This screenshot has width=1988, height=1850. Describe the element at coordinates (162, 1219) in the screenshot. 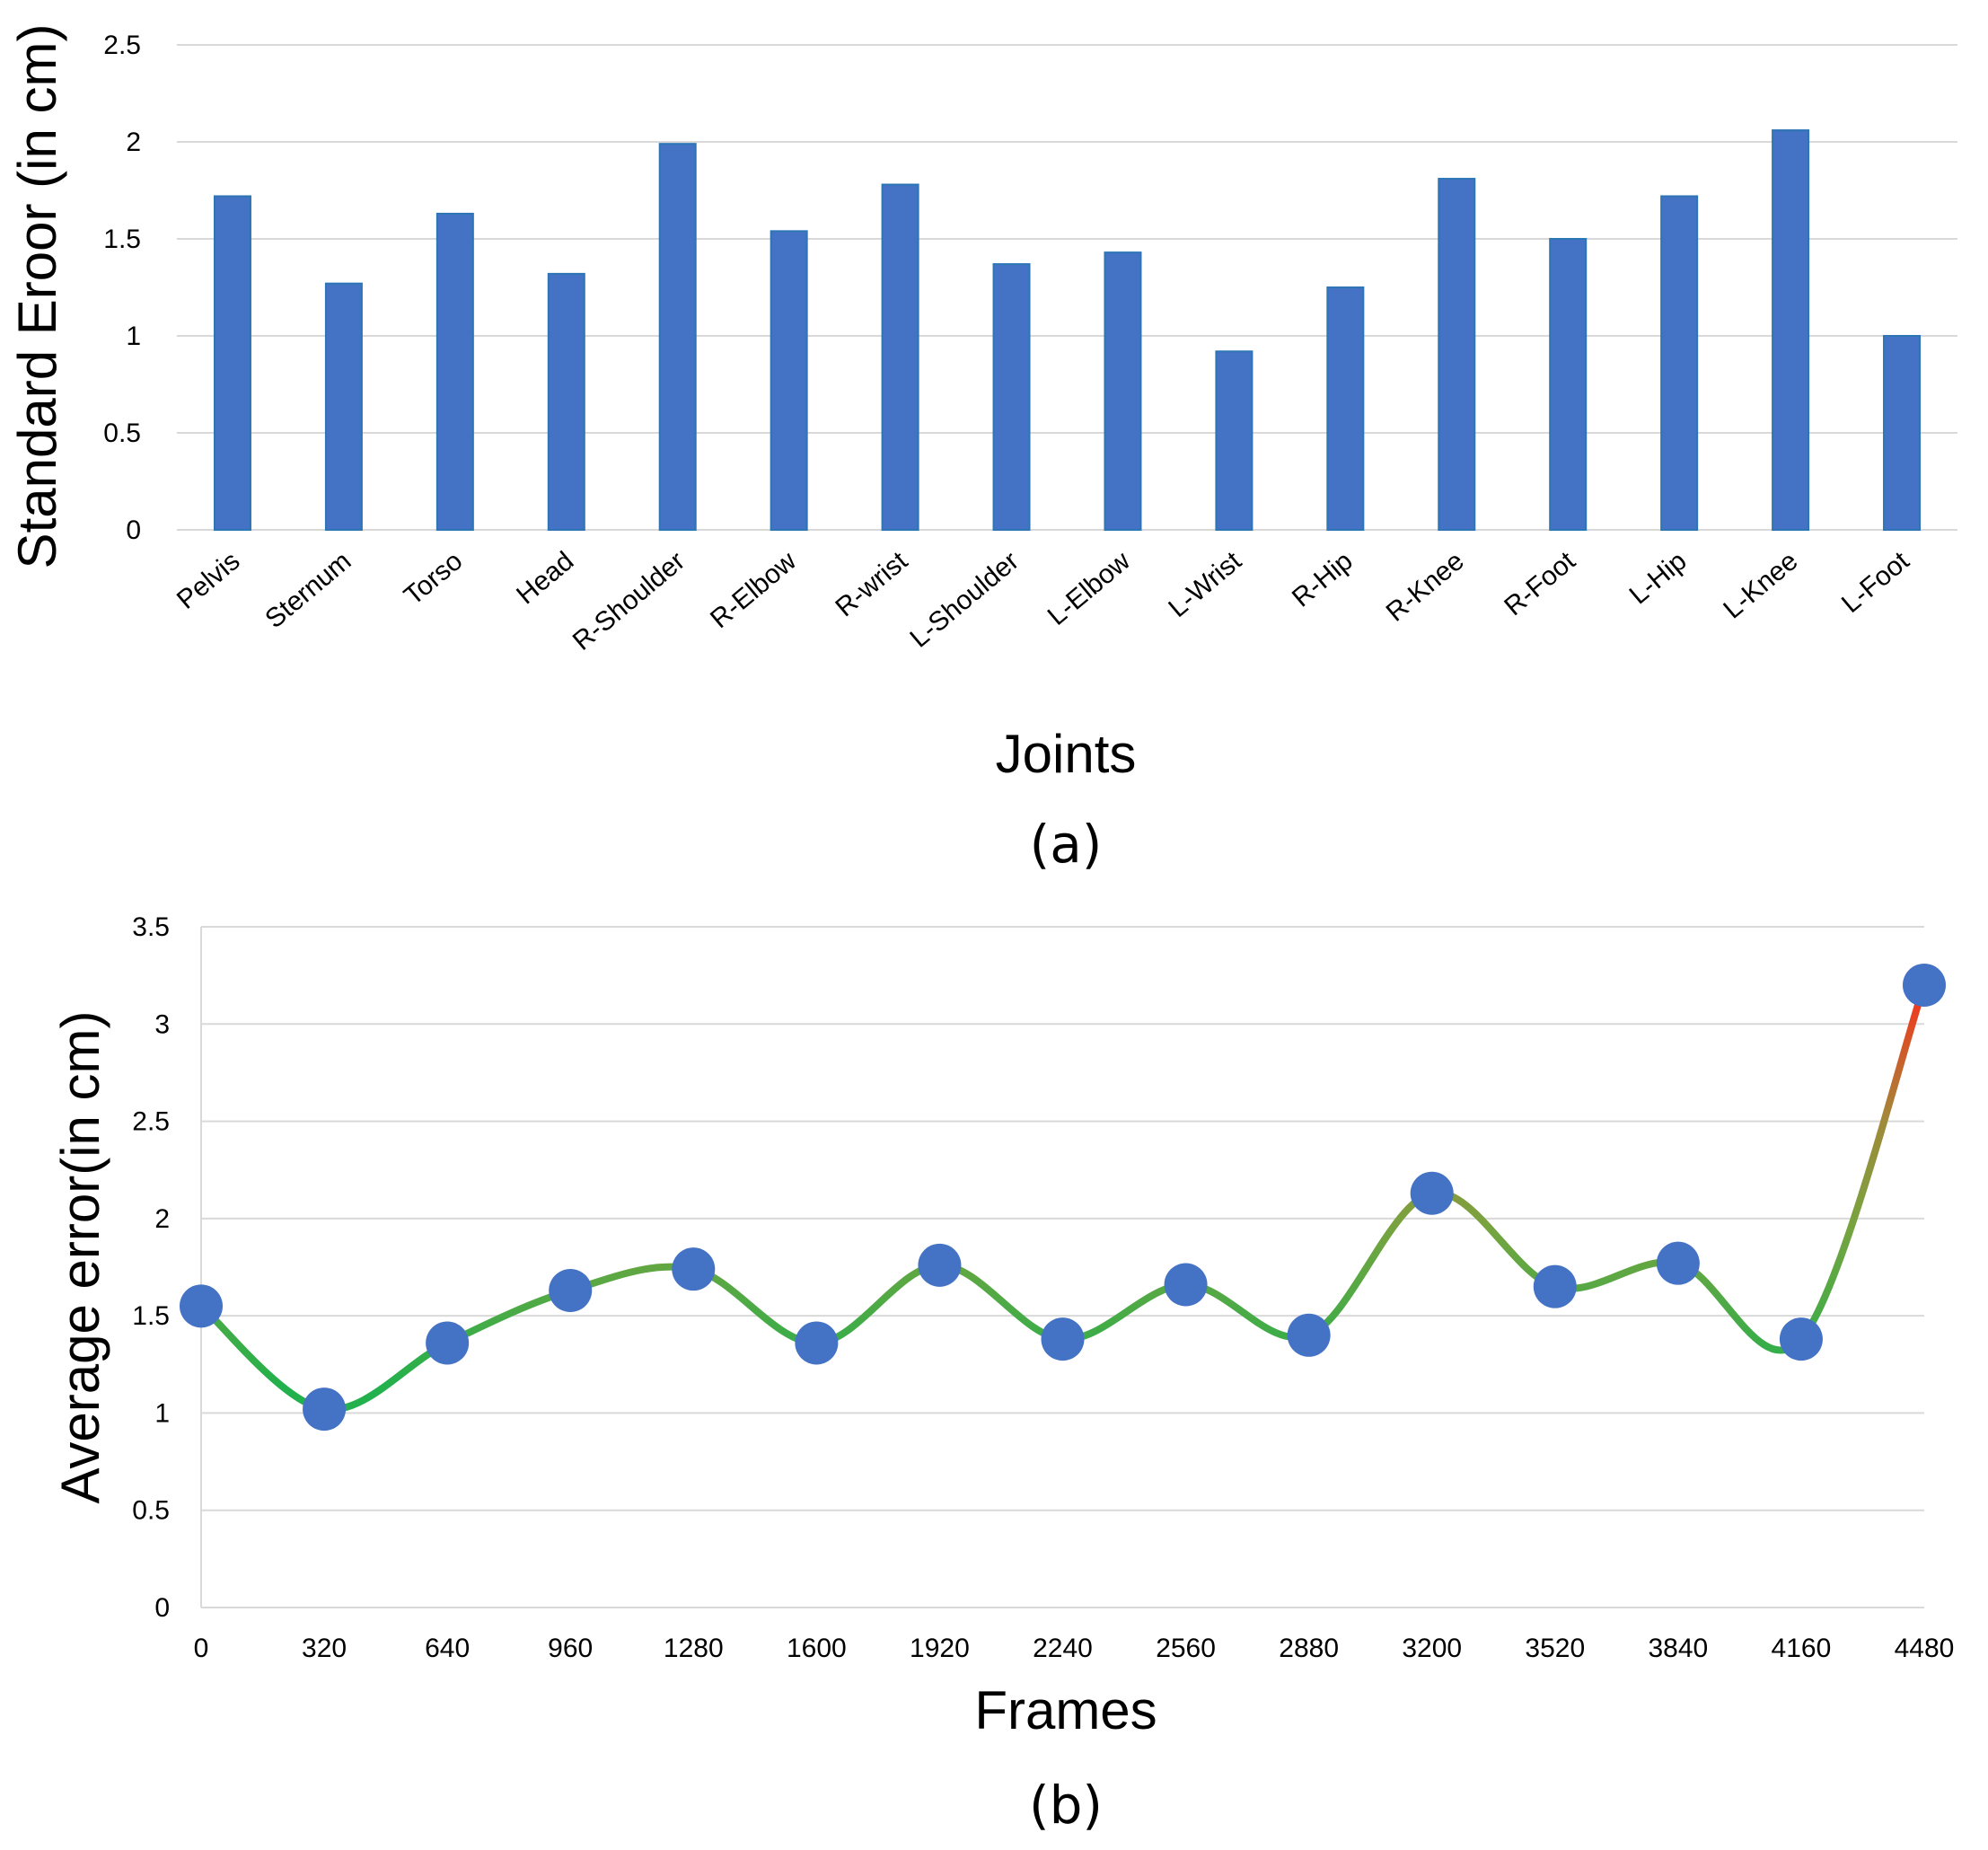

I see `b-y-tick: 2` at that location.